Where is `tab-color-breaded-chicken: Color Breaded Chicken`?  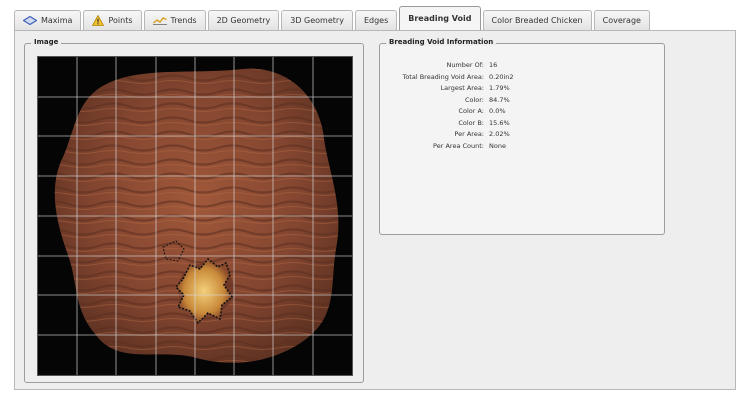
tab-color-breaded-chicken: Color Breaded Chicken is located at coordinates (537, 20).